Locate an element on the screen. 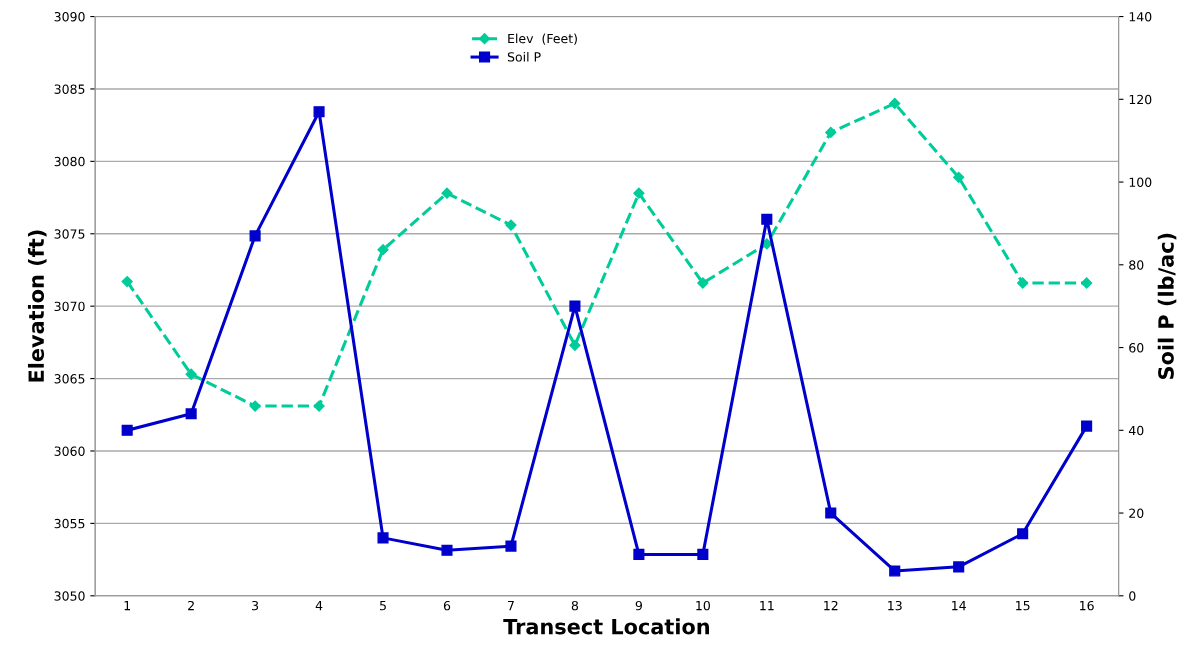 Image resolution: width=1190 pixels, height=662 pixels. y2-tick-label: 40 is located at coordinates (1136, 430).